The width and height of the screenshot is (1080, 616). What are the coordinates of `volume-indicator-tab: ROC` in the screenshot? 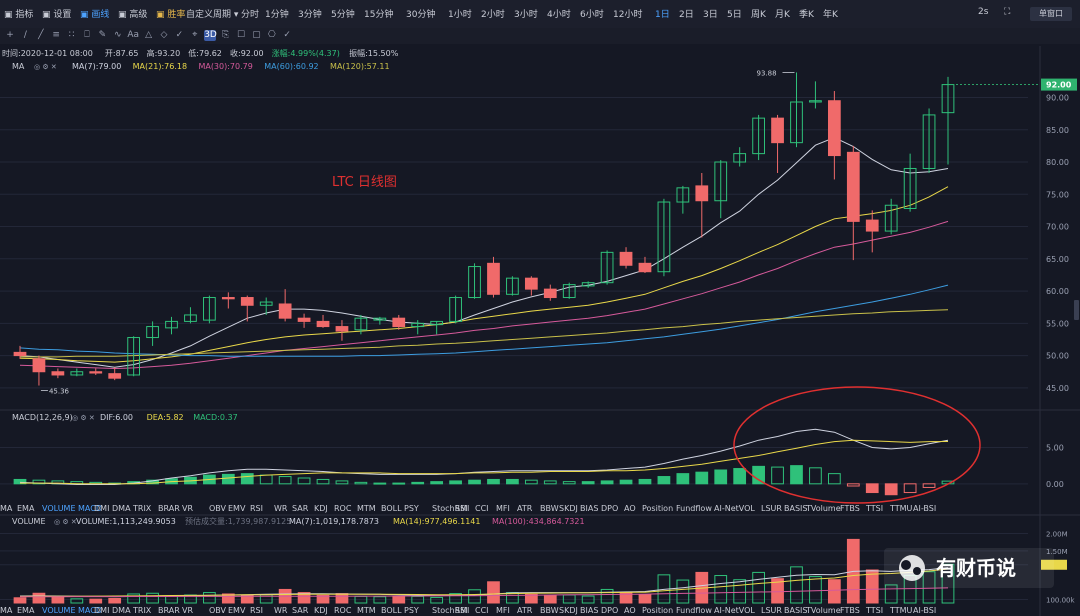 It's located at (343, 610).